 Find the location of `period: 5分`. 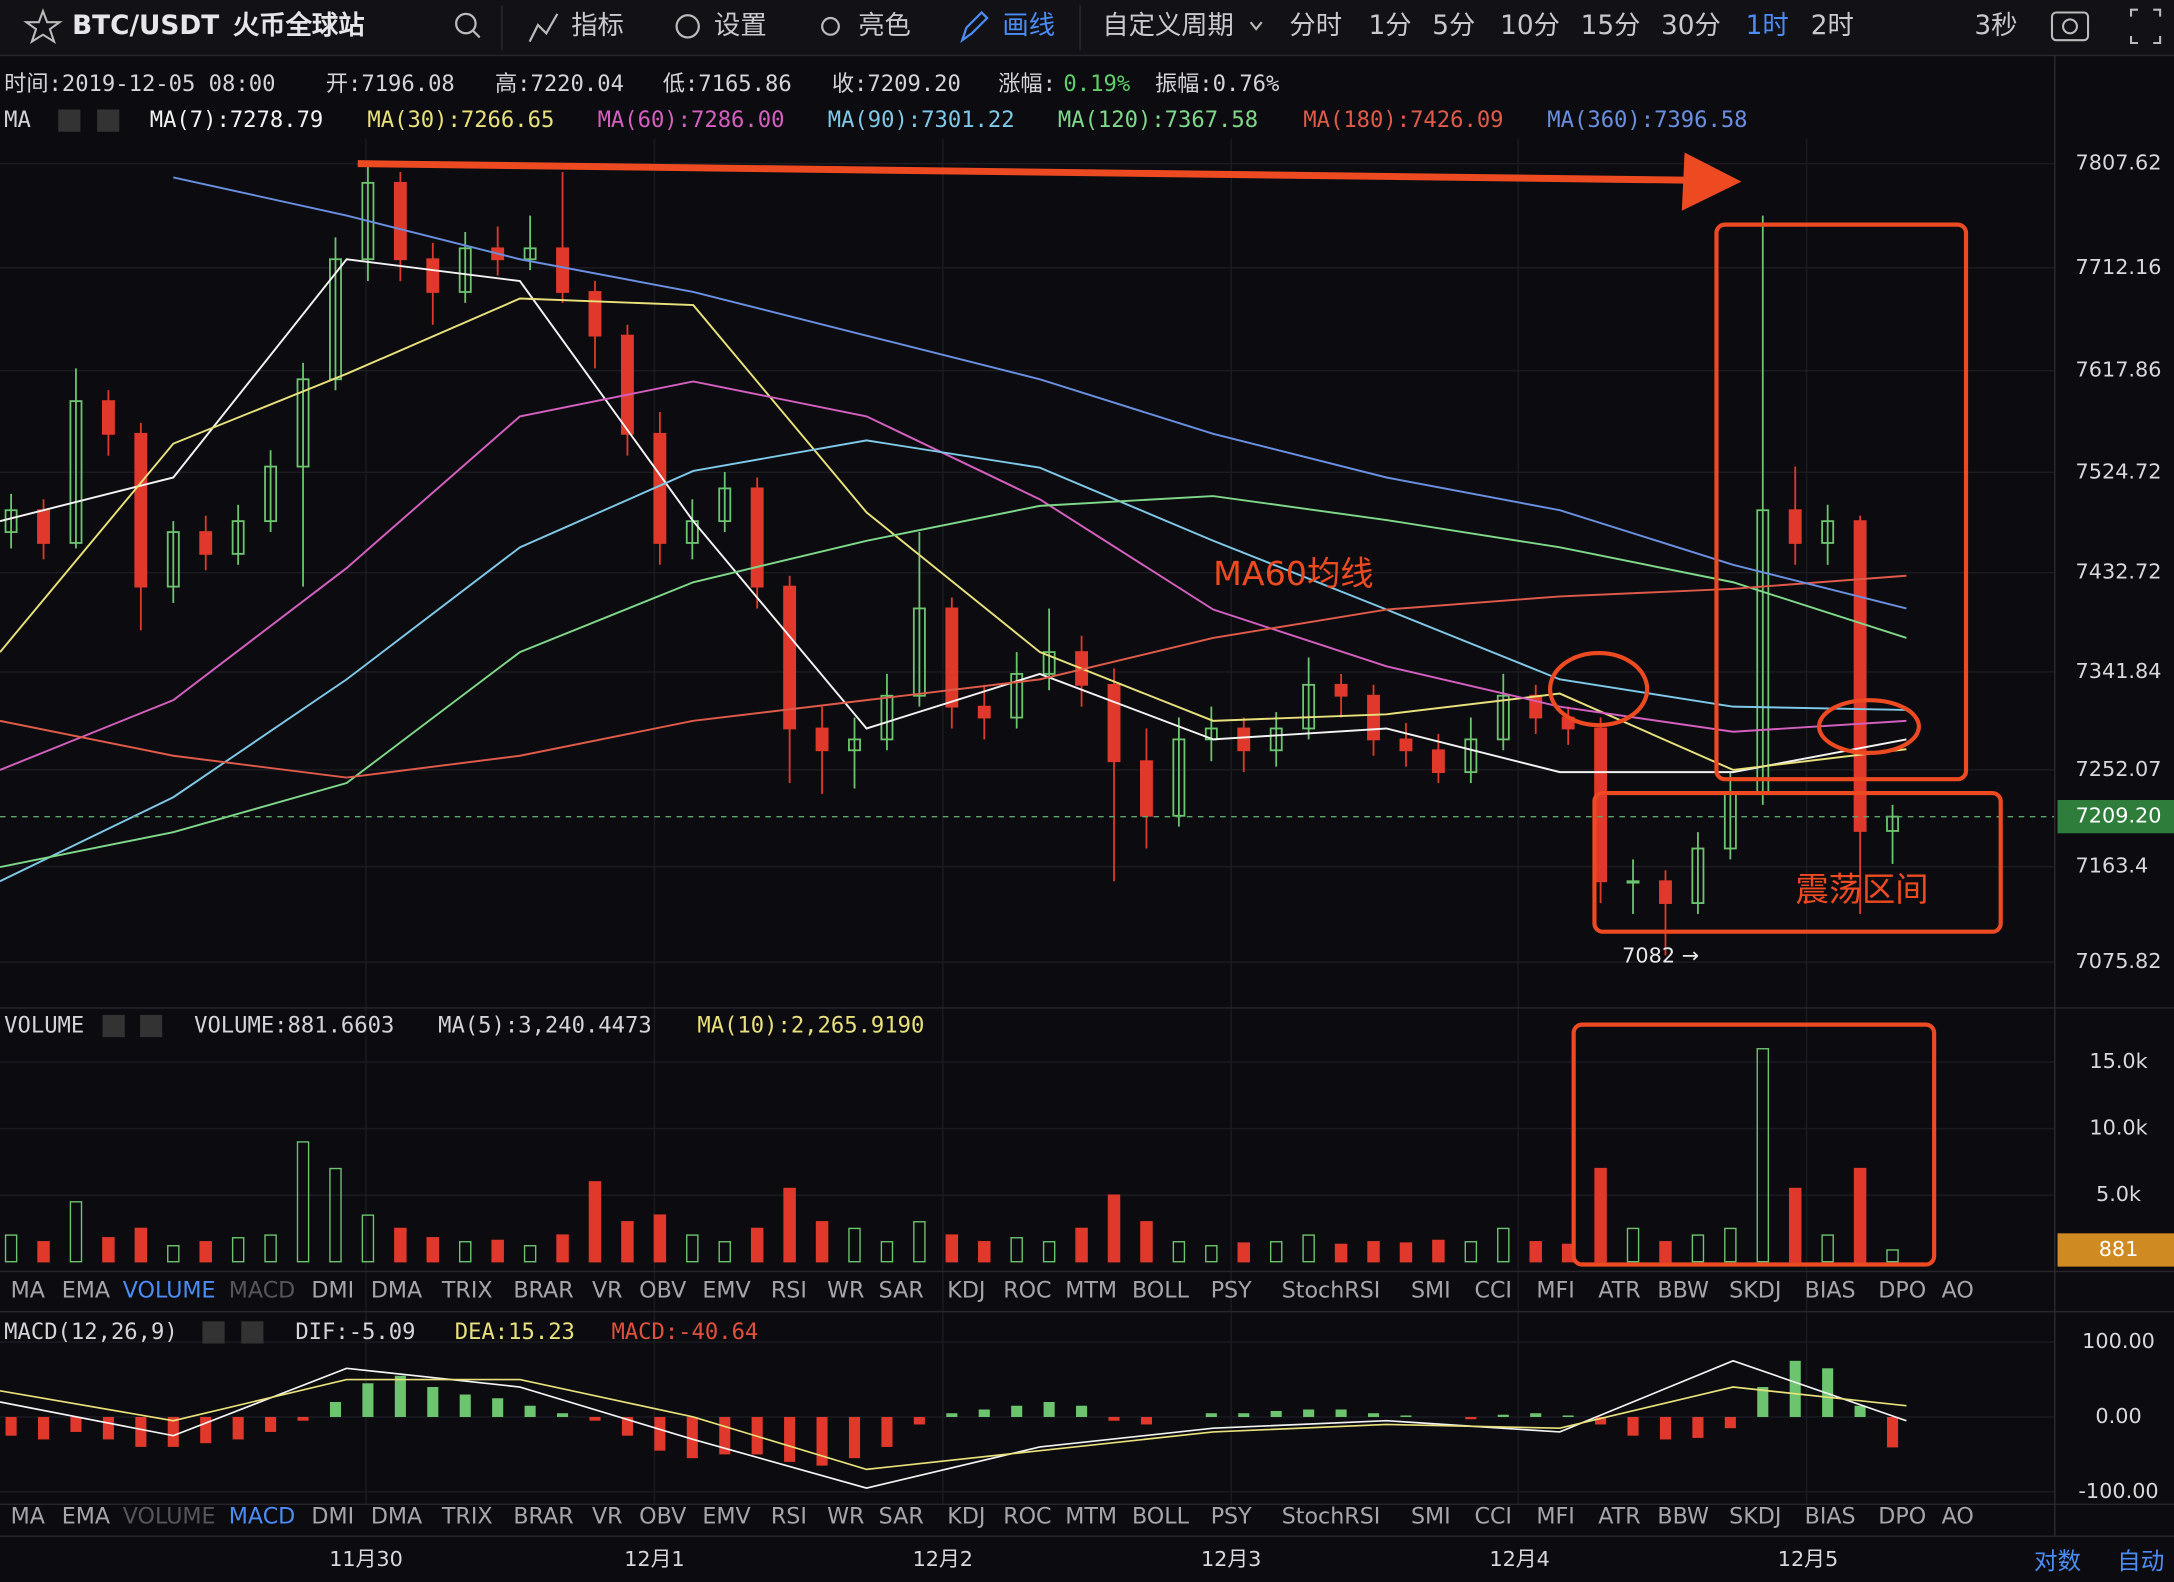

period: 5分 is located at coordinates (1453, 26).